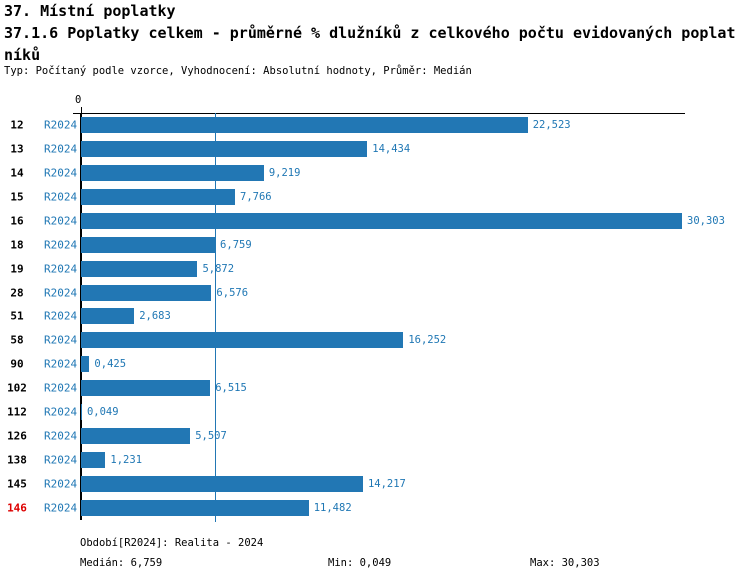  What do you see at coordinates (375, 245) in the screenshot?
I see `chart-row: 18 R2024 6,759` at bounding box center [375, 245].